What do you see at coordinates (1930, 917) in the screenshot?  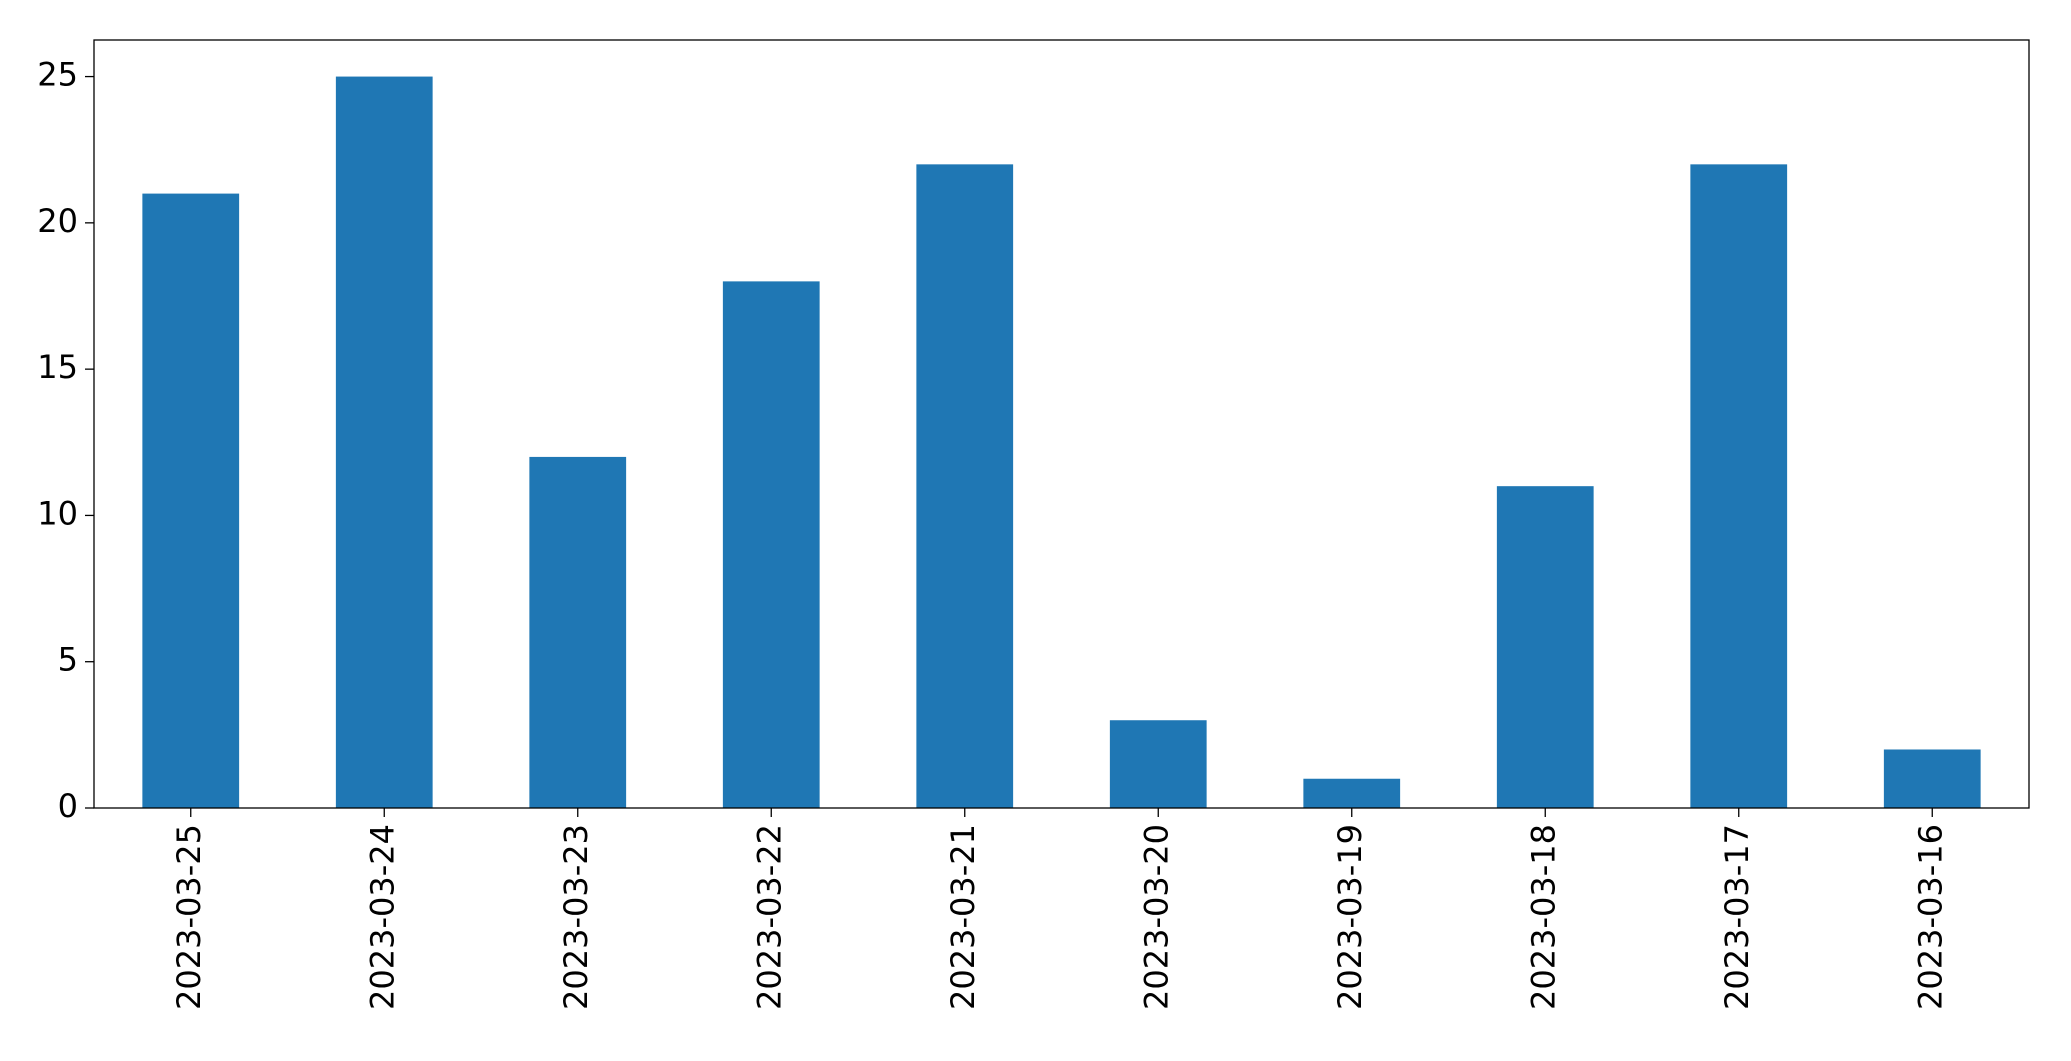 I see `x-tick-label: 2023-03-16` at bounding box center [1930, 917].